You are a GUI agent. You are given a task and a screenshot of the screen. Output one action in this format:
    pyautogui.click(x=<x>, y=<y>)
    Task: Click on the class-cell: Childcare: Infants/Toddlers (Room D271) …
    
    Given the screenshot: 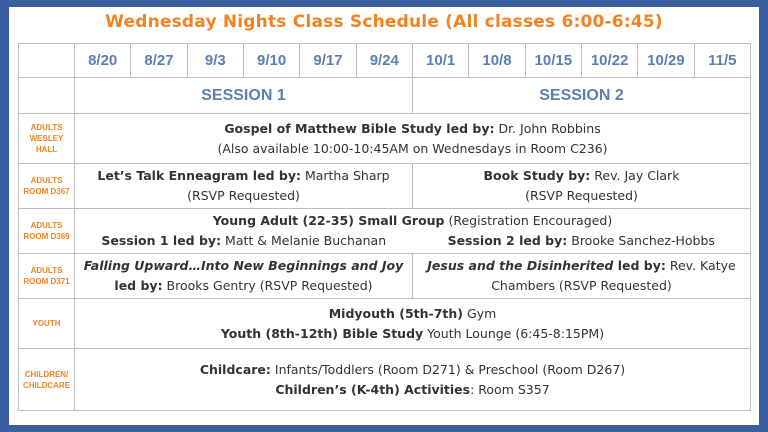 What is the action you would take?
    pyautogui.click(x=412, y=379)
    